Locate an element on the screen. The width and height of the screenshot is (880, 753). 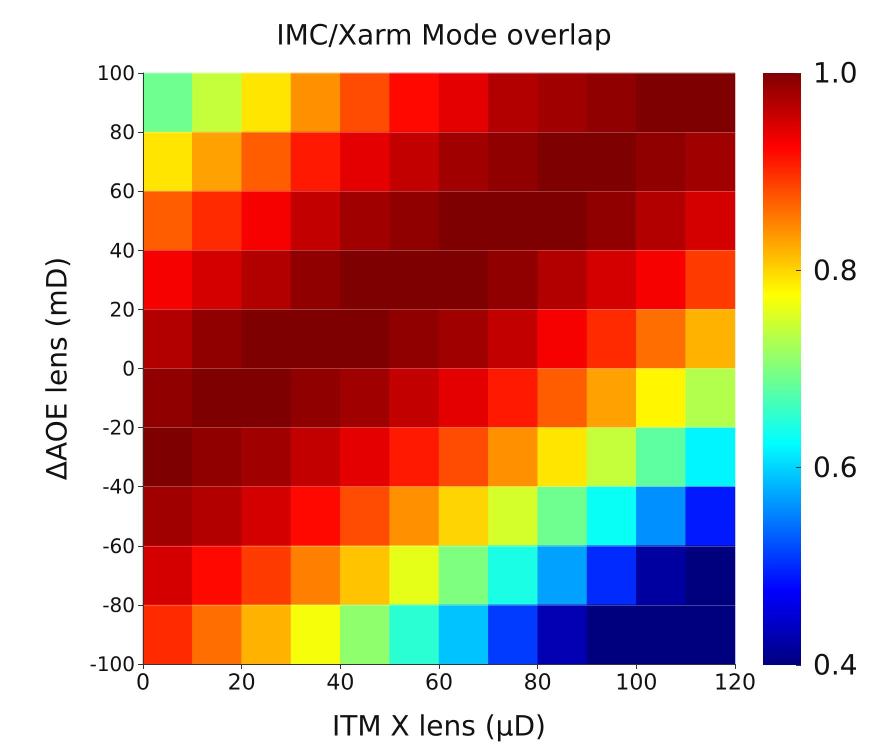
x-tick-label: 60 is located at coordinates (439, 683).